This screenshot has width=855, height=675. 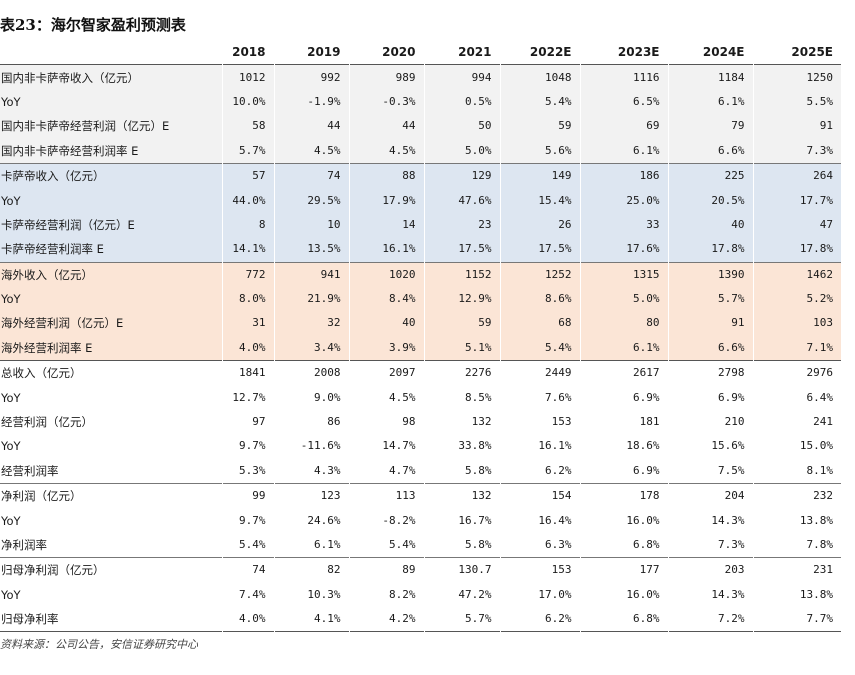 I want to click on value-cell: 12.9%, so click(x=461, y=299).